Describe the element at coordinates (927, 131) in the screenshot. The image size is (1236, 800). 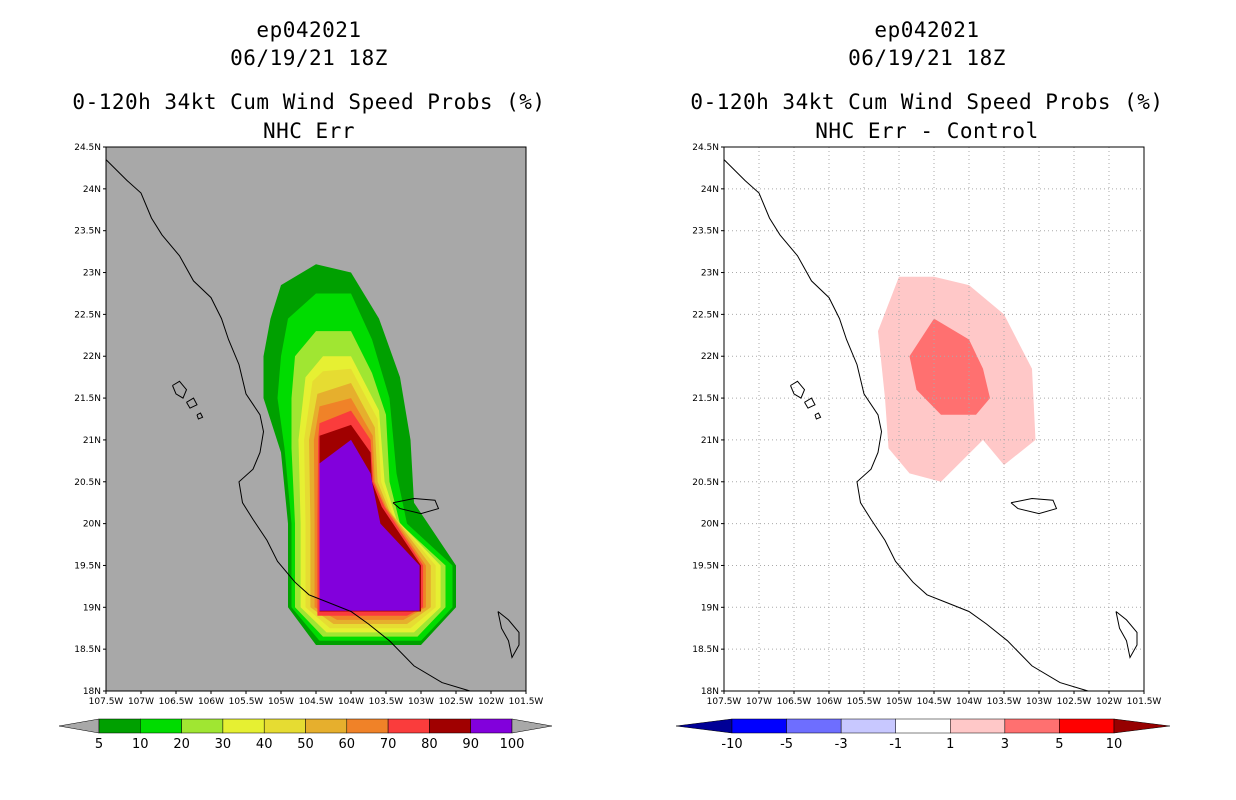
I see `product-subtitle: NHC Err - Control` at that location.